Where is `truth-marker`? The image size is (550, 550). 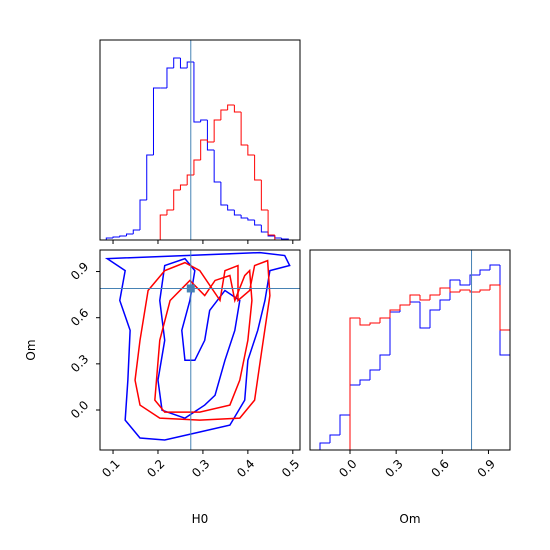
truth-marker is located at coordinates (190, 288).